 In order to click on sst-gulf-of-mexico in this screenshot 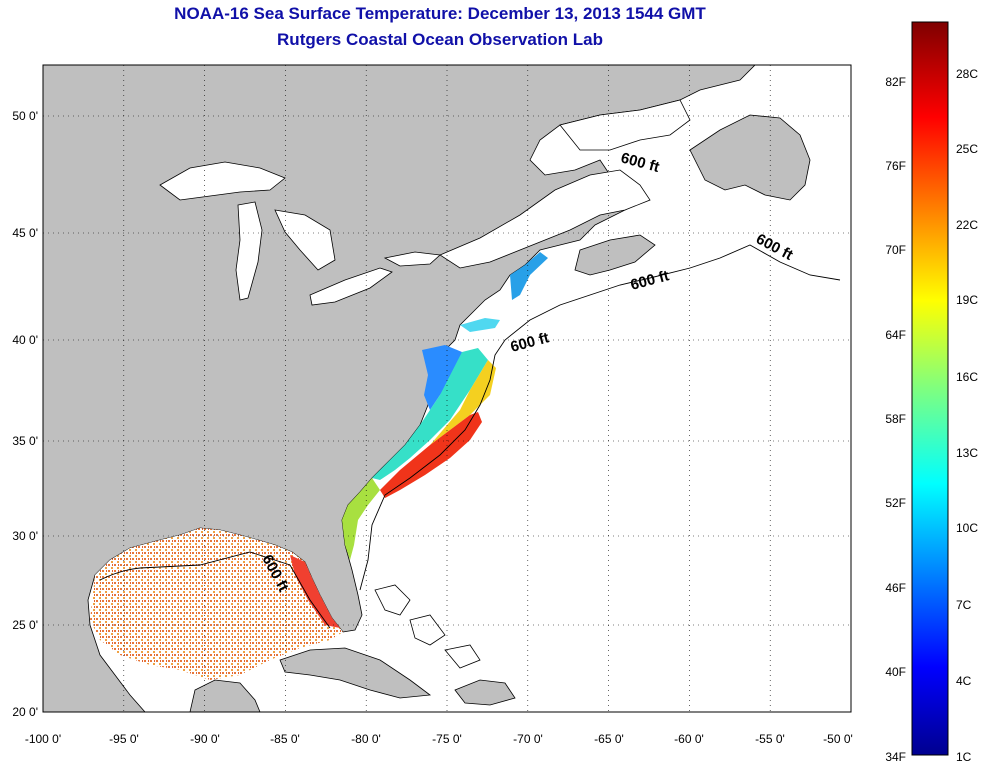, I will do `click(216, 604)`.